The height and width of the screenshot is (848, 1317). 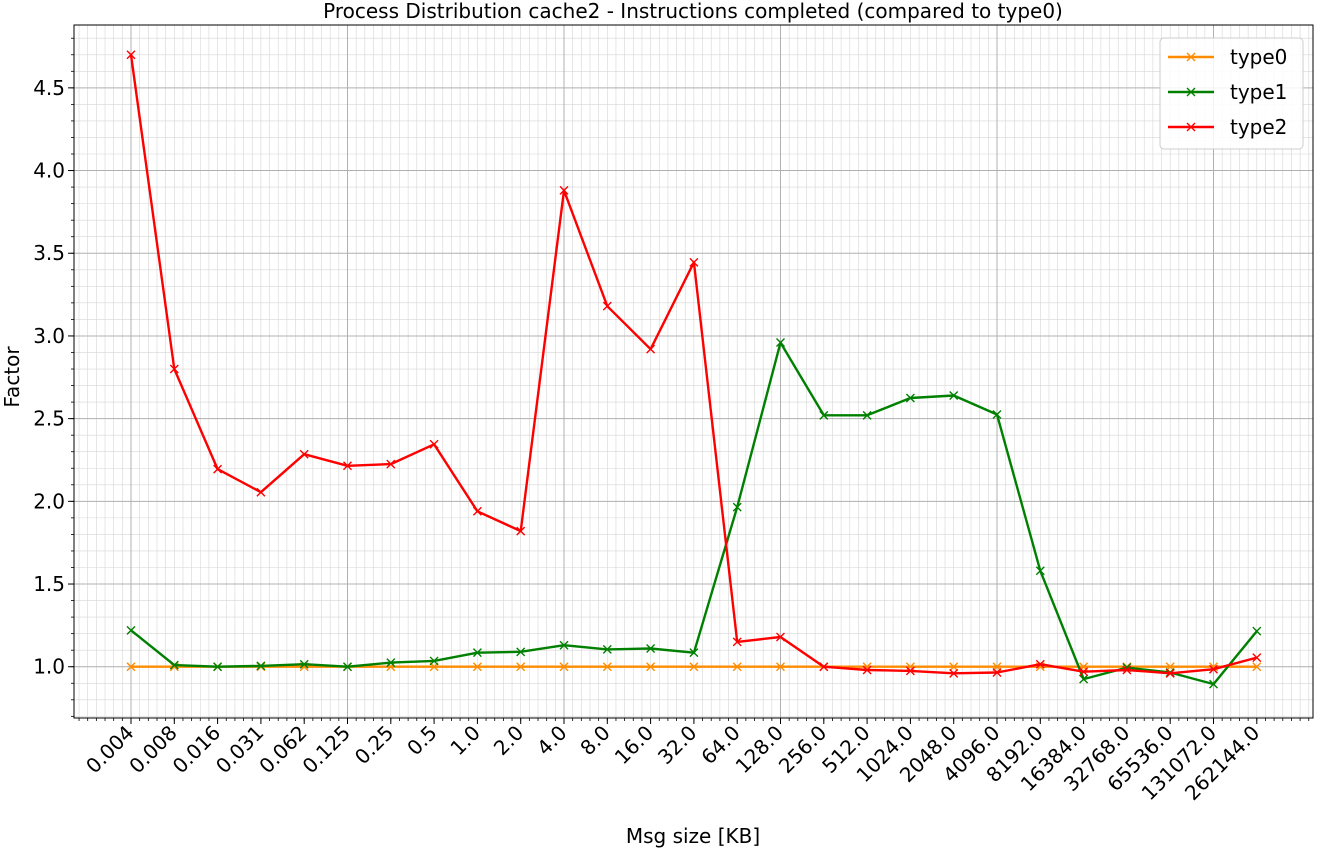 I want to click on legend-box, so click(x=1231, y=93).